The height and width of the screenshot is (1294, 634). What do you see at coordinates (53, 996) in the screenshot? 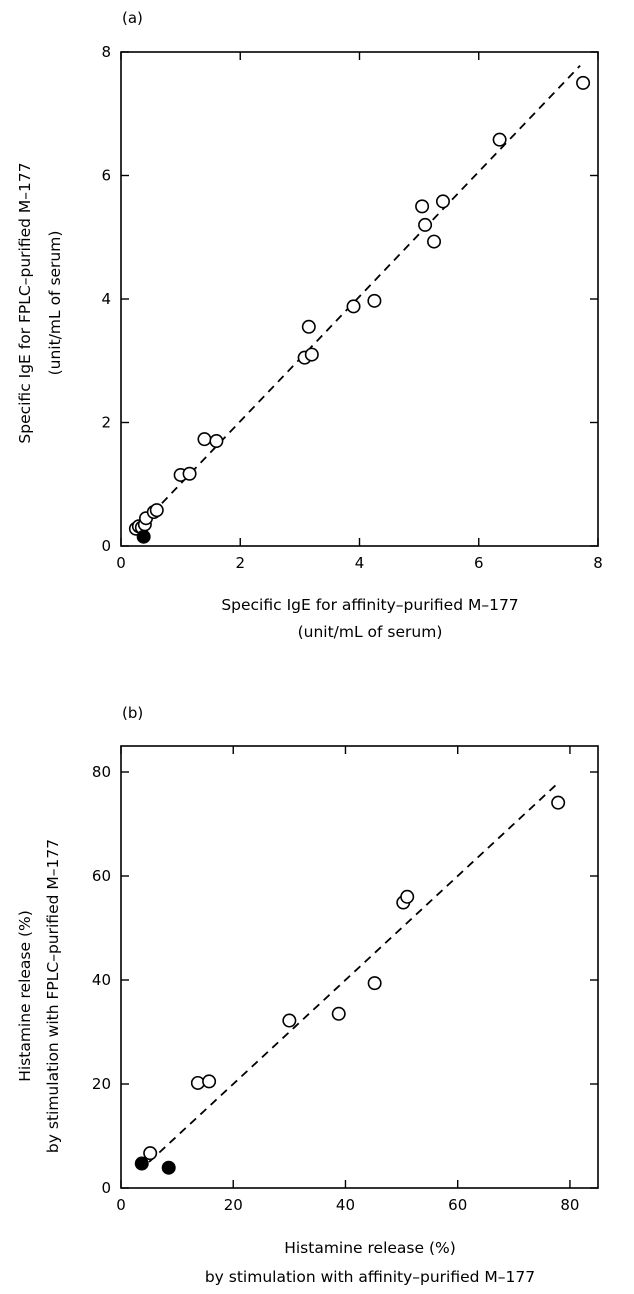
I see `panel-b-ylabel-line2: by stimulation with FPLC–purified M–177` at bounding box center [53, 996].